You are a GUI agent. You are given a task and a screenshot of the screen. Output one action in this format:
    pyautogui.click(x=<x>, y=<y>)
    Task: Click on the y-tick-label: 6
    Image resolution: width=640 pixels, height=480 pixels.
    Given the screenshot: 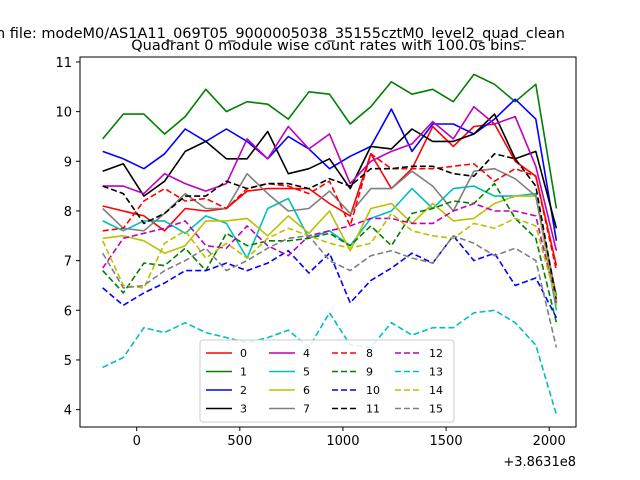 What is the action you would take?
    pyautogui.click(x=68, y=311)
    